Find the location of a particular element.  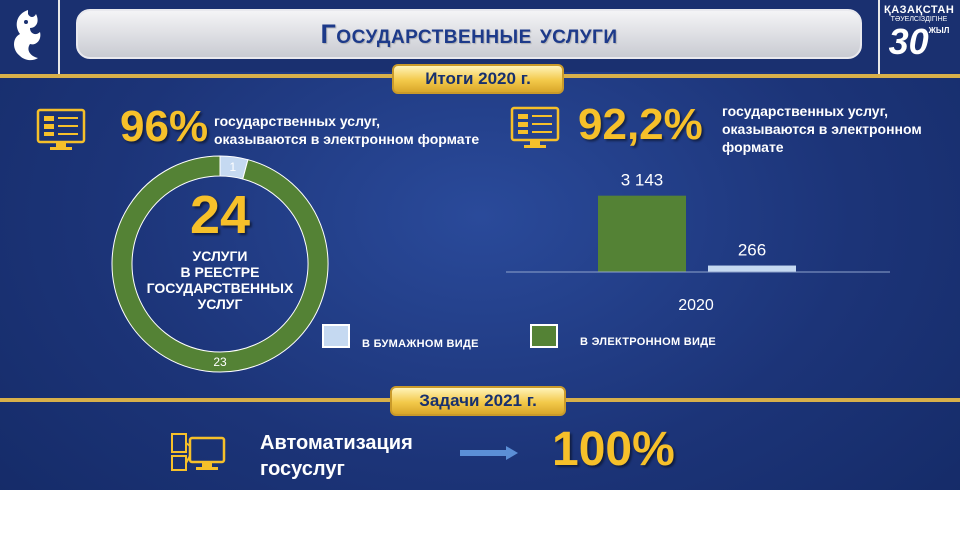

page-title: Государственные услуги is located at coordinates (469, 33).